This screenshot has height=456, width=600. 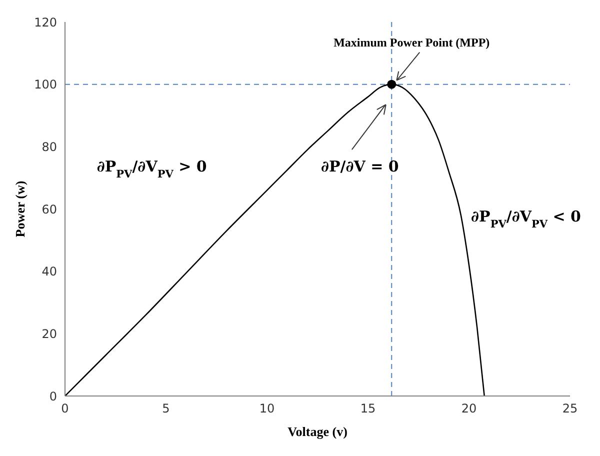 What do you see at coordinates (20, 209) in the screenshot?
I see `y-axis-title: Power (w)` at bounding box center [20, 209].